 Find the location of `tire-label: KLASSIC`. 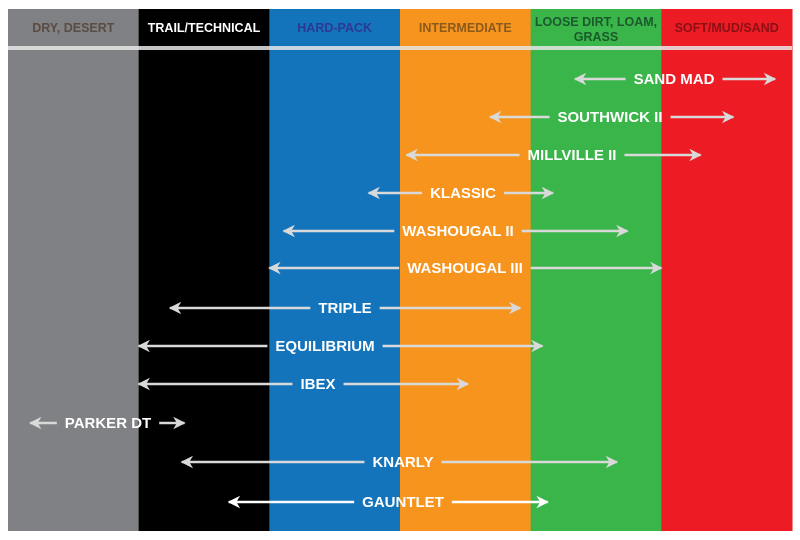

tire-label: KLASSIC is located at coordinates (463, 193).